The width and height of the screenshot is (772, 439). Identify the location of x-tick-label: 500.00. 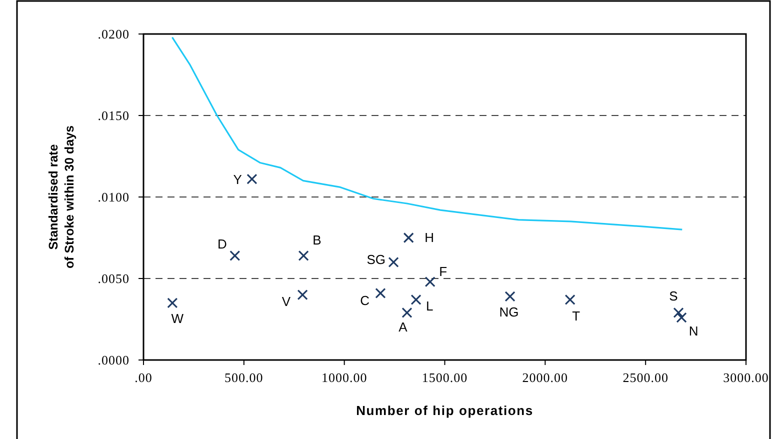
(244, 377).